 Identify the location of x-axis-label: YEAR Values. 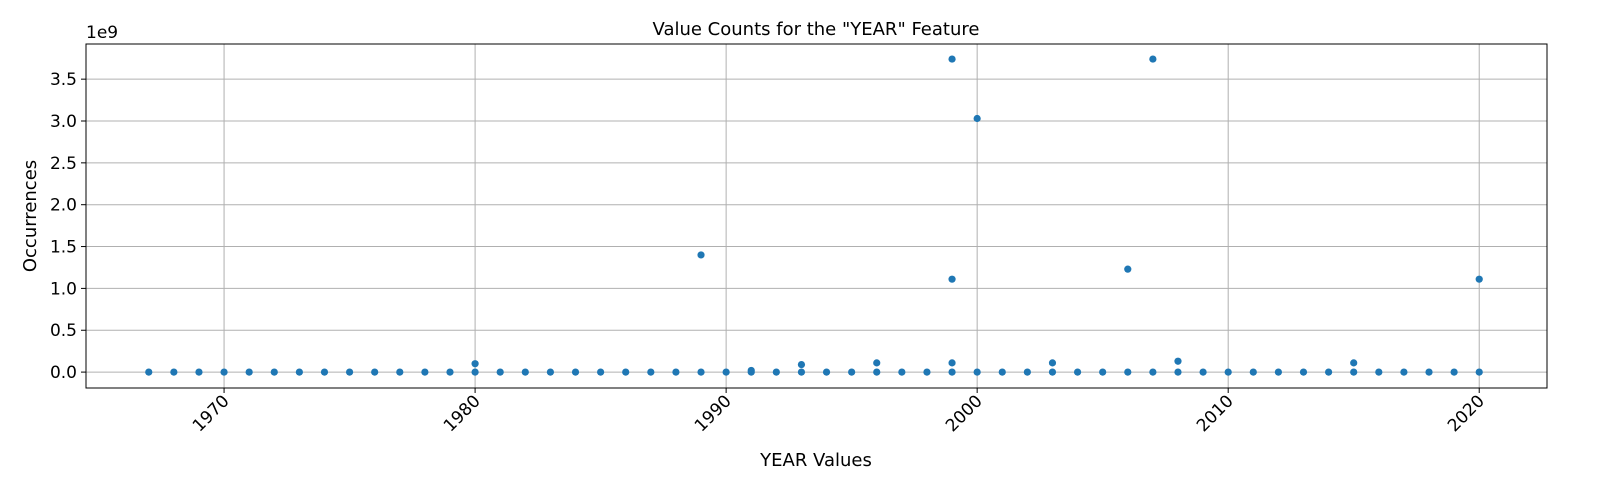
(815, 460).